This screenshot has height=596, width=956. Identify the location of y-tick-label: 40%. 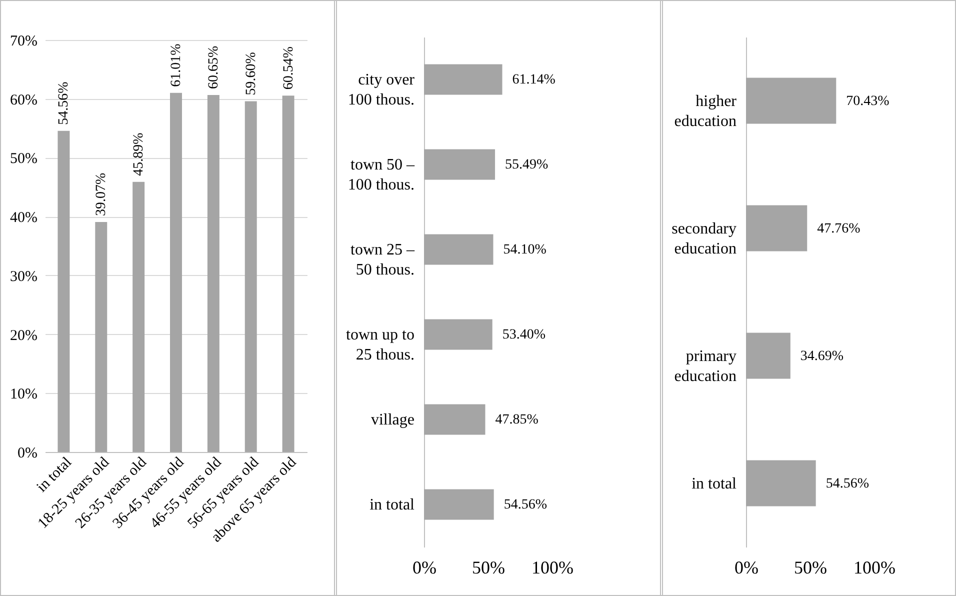
(24, 218).